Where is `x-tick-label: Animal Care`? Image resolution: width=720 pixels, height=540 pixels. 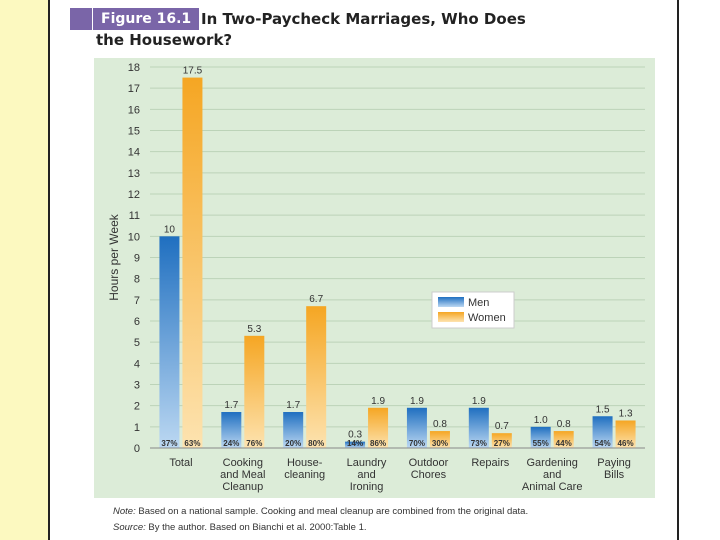 x-tick-label: Animal Care is located at coordinates (552, 487).